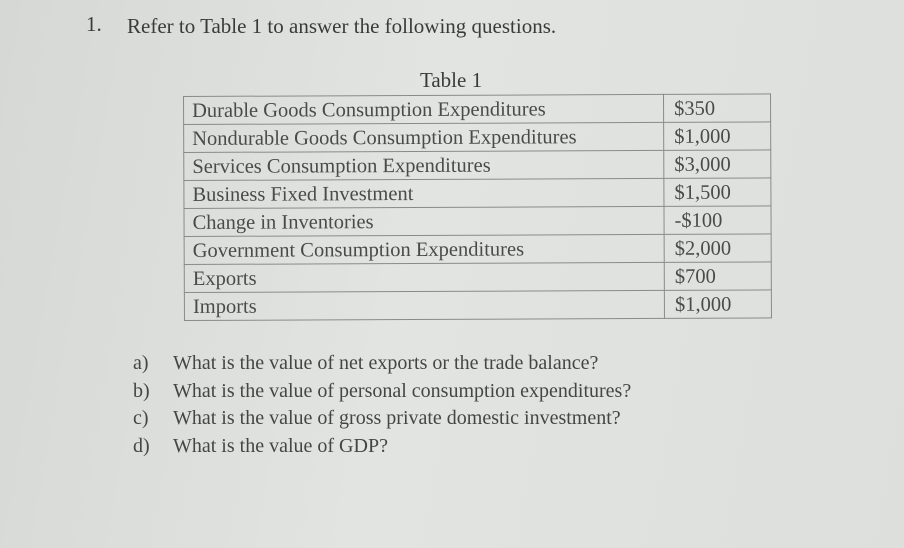 The image size is (904, 548). What do you see at coordinates (141, 418) in the screenshot?
I see `question-letter: c)` at bounding box center [141, 418].